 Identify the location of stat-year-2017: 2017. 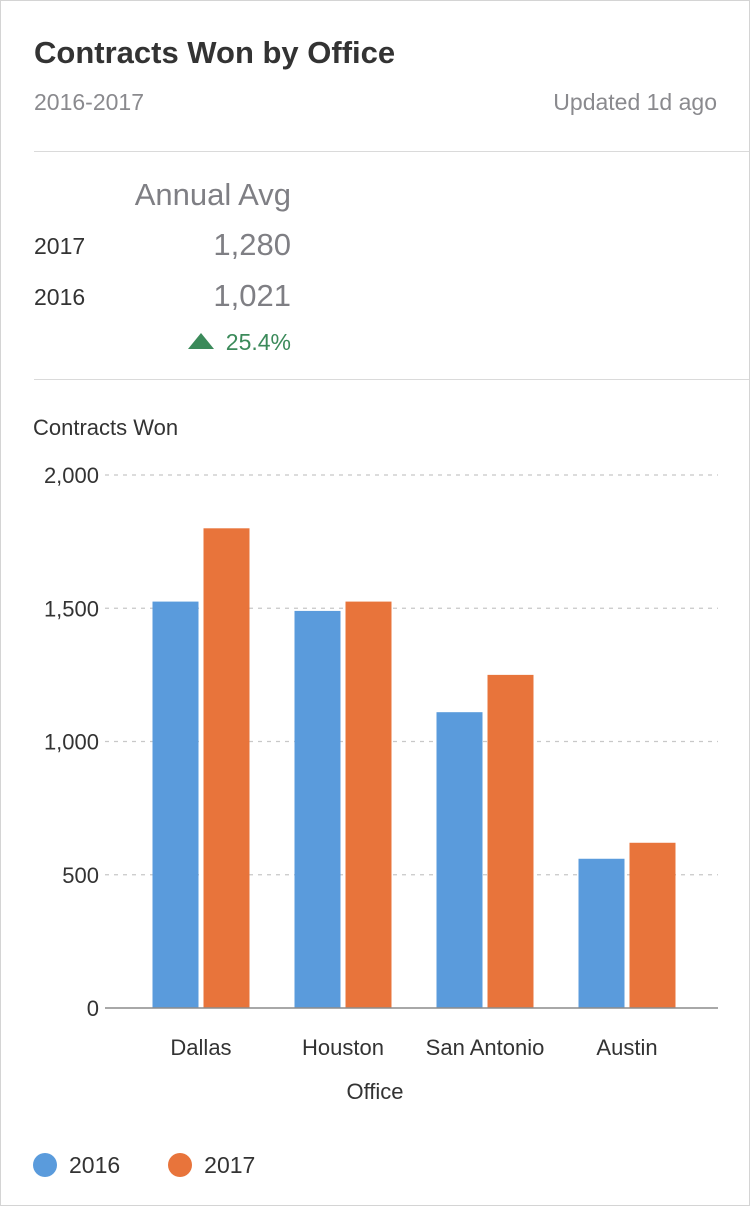
(60, 246).